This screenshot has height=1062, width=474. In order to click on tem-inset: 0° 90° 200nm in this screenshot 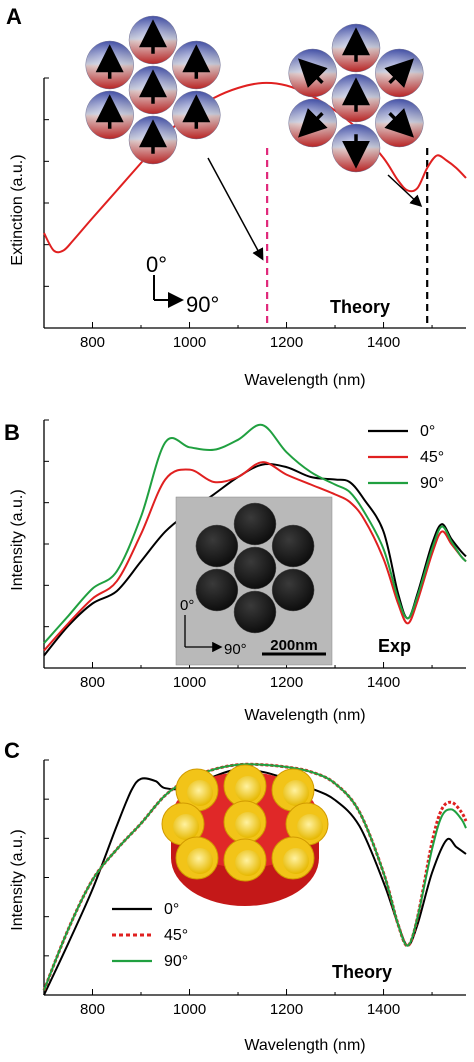, I will do `click(254, 581)`.